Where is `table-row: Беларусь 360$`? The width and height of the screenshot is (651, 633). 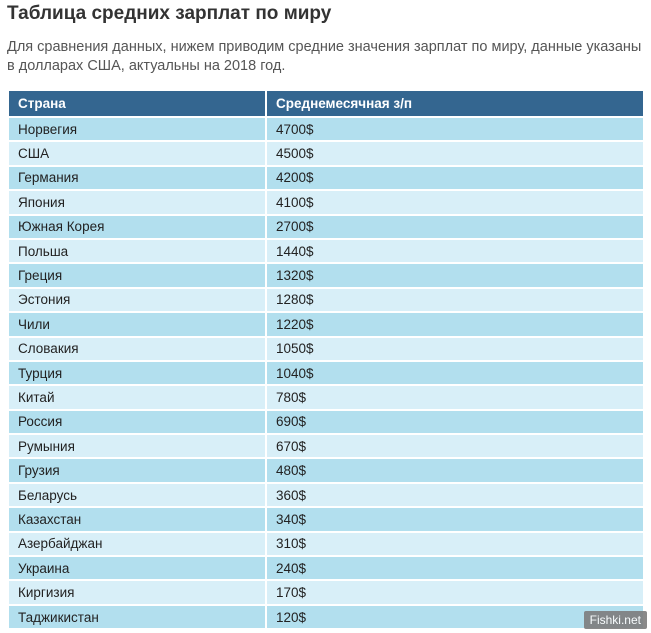
table-row: Беларусь 360$ is located at coordinates (326, 495).